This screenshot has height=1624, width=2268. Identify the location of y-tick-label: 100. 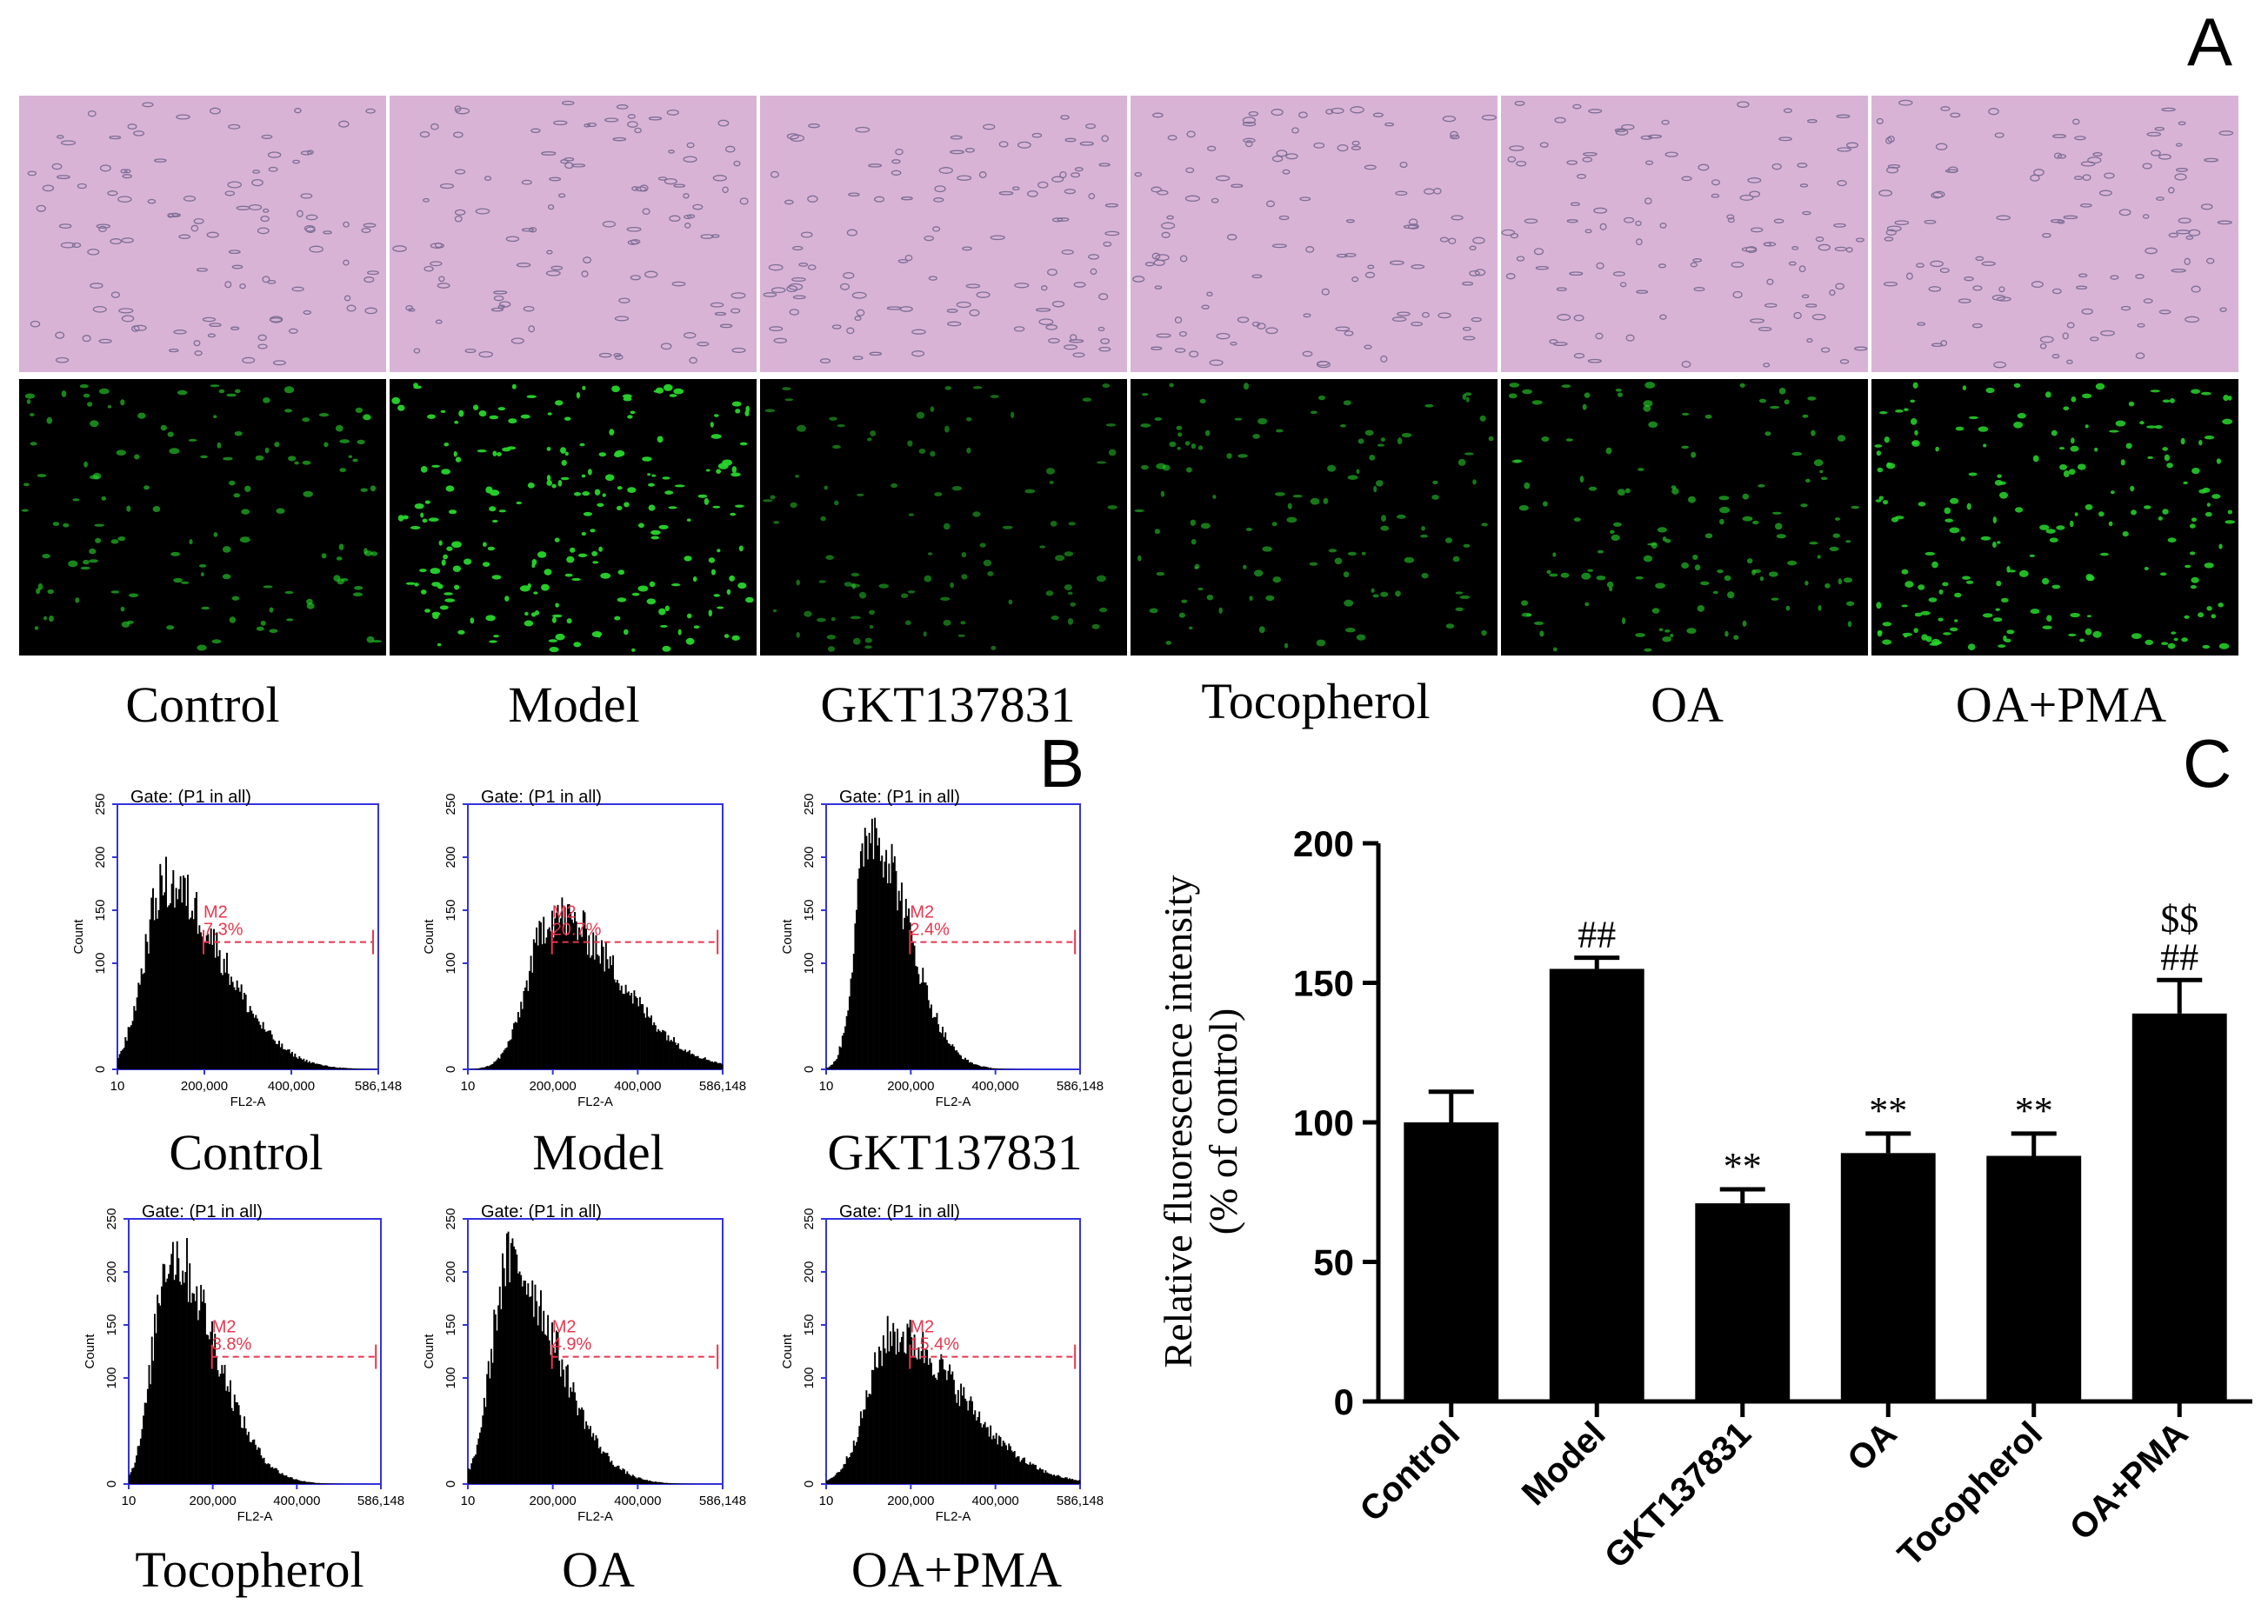
(1323, 1123).